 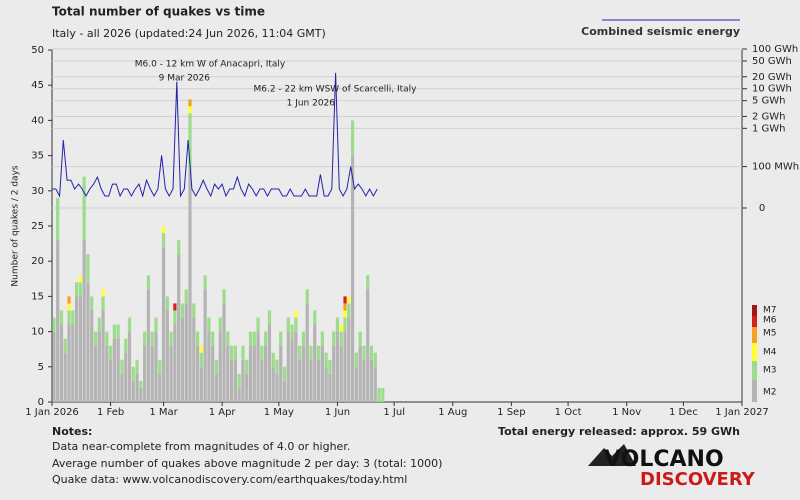 I want to click on annotation: 1 Jun 2026, so click(x=311, y=104).